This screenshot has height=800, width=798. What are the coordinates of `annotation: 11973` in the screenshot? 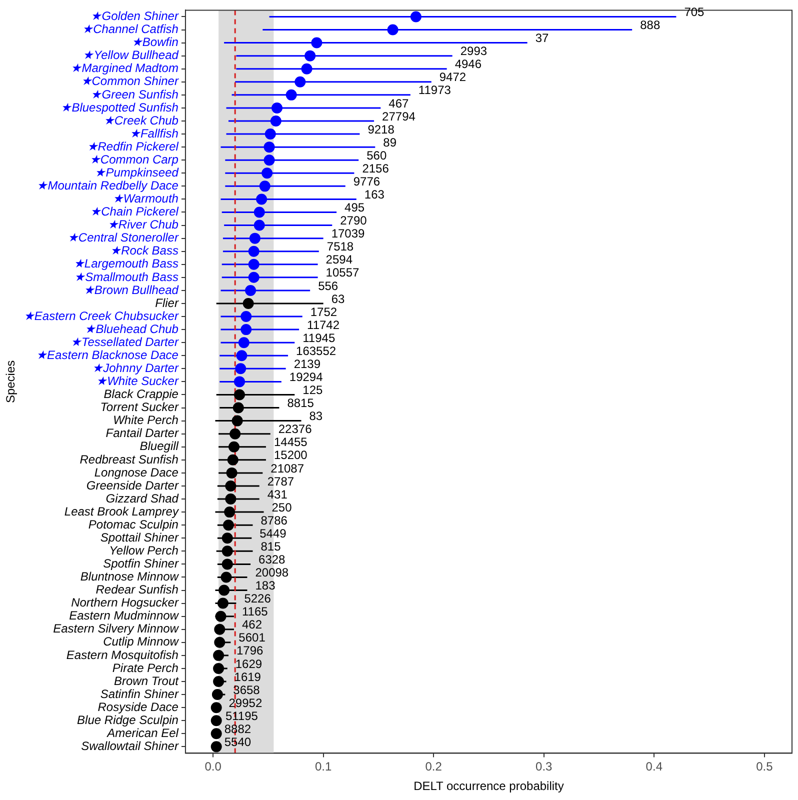 It's located at (435, 90).